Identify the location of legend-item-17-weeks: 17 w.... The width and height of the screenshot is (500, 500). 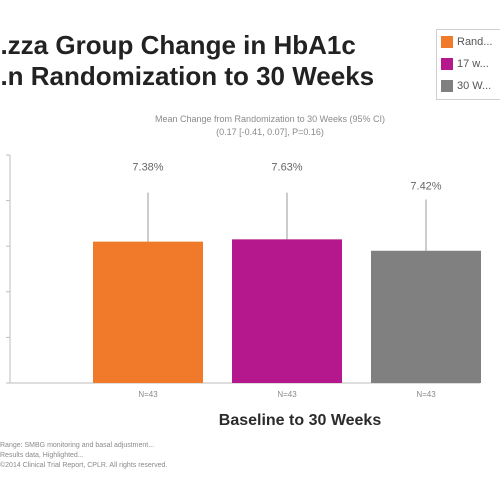
(470, 64).